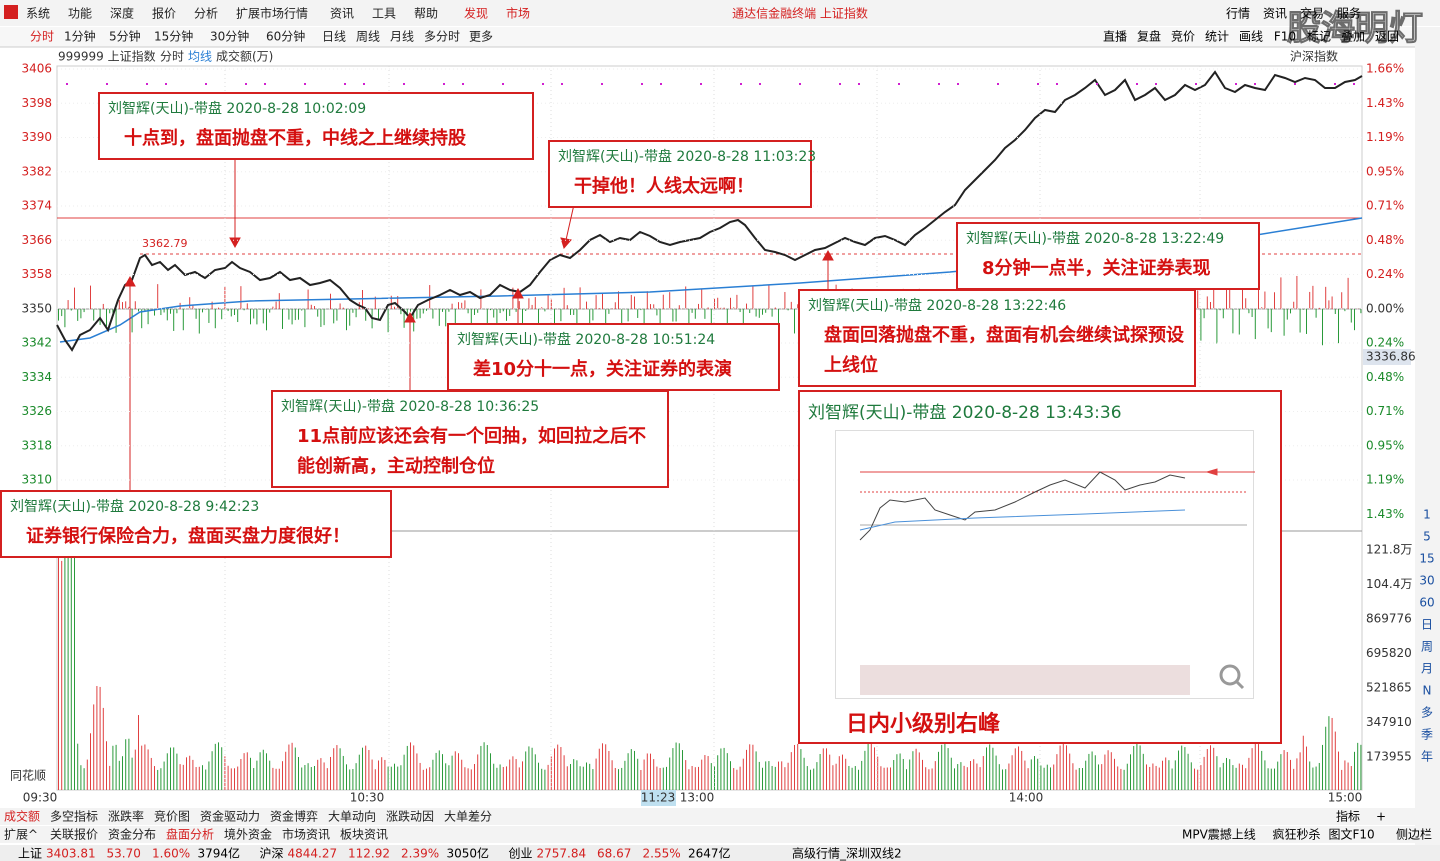 The height and width of the screenshot is (861, 1440). I want to click on tool-button: 竞价, so click(1183, 37).